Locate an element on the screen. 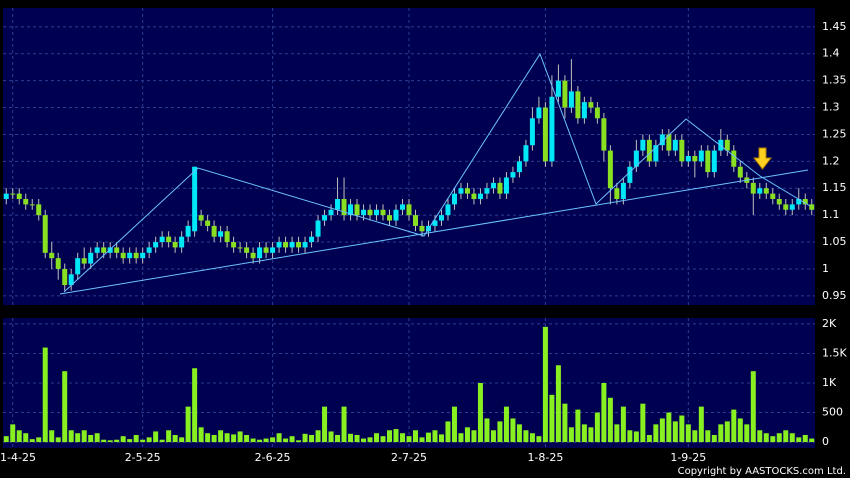 The height and width of the screenshot is (478, 850). y-tick-label: 0.95 is located at coordinates (834, 295).